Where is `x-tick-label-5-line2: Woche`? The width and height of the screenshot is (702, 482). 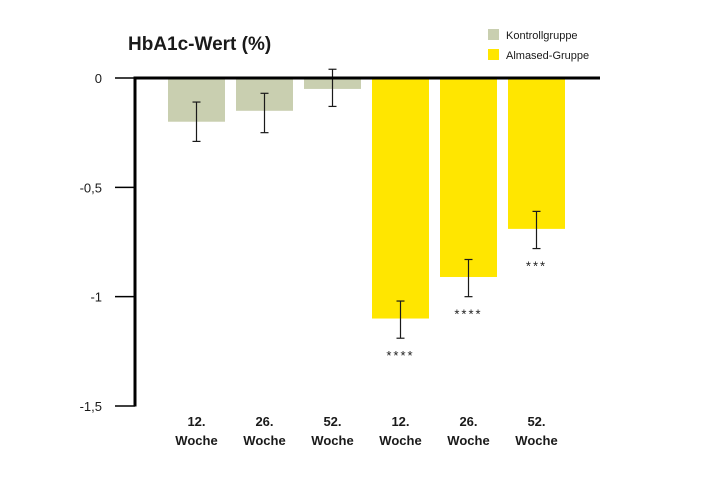 x-tick-label-5-line2: Woche is located at coordinates (468, 440).